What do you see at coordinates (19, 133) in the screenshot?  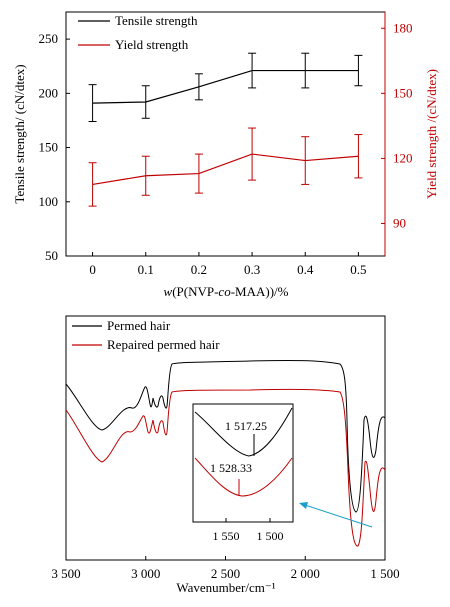 I see `top-left-axis-title: Tensile strength/ (cN/dtex)` at bounding box center [19, 133].